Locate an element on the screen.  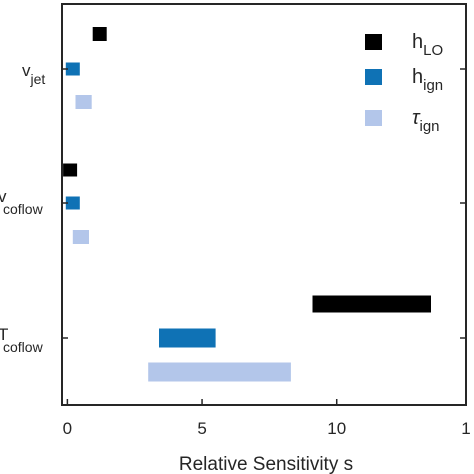
x-axis-label: Relative Sensitivity s is located at coordinates (266, 464).